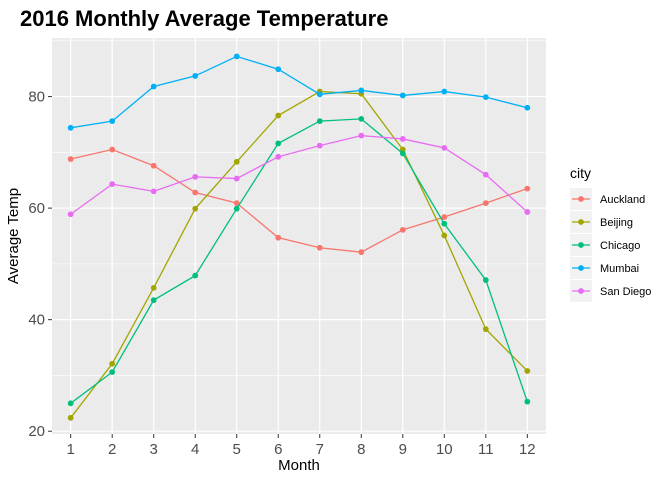 This screenshot has width=672, height=480. Describe the element at coordinates (620, 246) in the screenshot. I see `legend-label: Chicago` at that location.